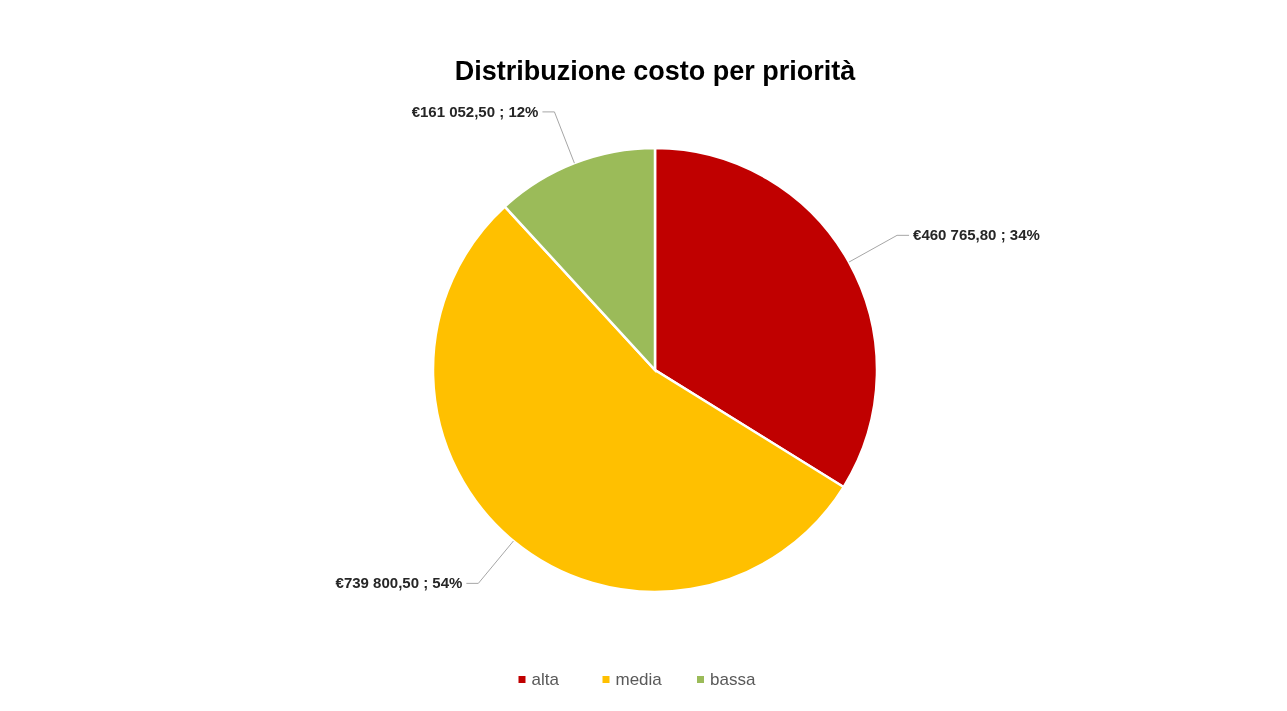 Image resolution: width=1287 pixels, height=711 pixels. I want to click on data-label: €161 052,50 ; 12%, so click(475, 111).